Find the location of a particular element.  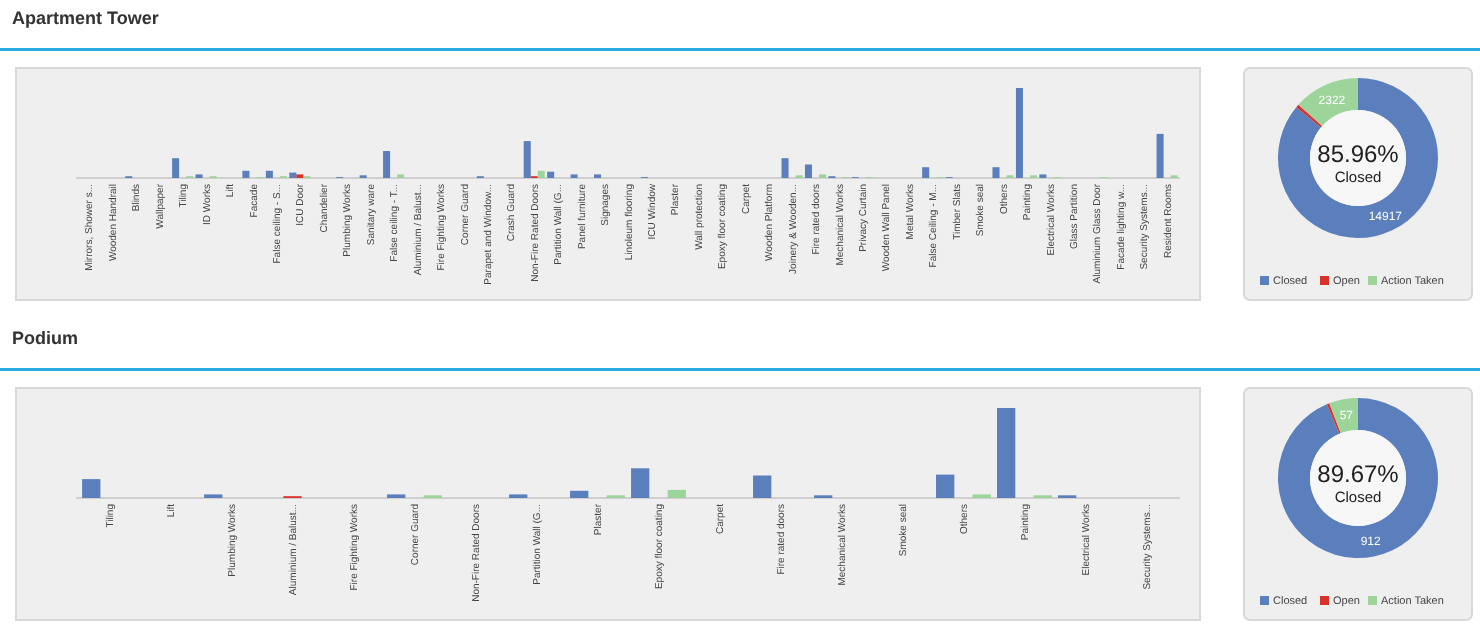

text: 85.96% is located at coordinates (1358, 154).